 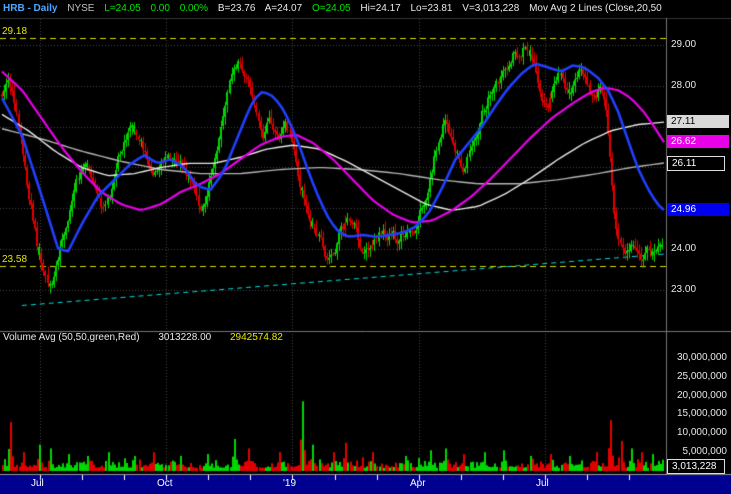 What do you see at coordinates (684, 44) in the screenshot?
I see `price-axis-tick-label: 29.00` at bounding box center [684, 44].